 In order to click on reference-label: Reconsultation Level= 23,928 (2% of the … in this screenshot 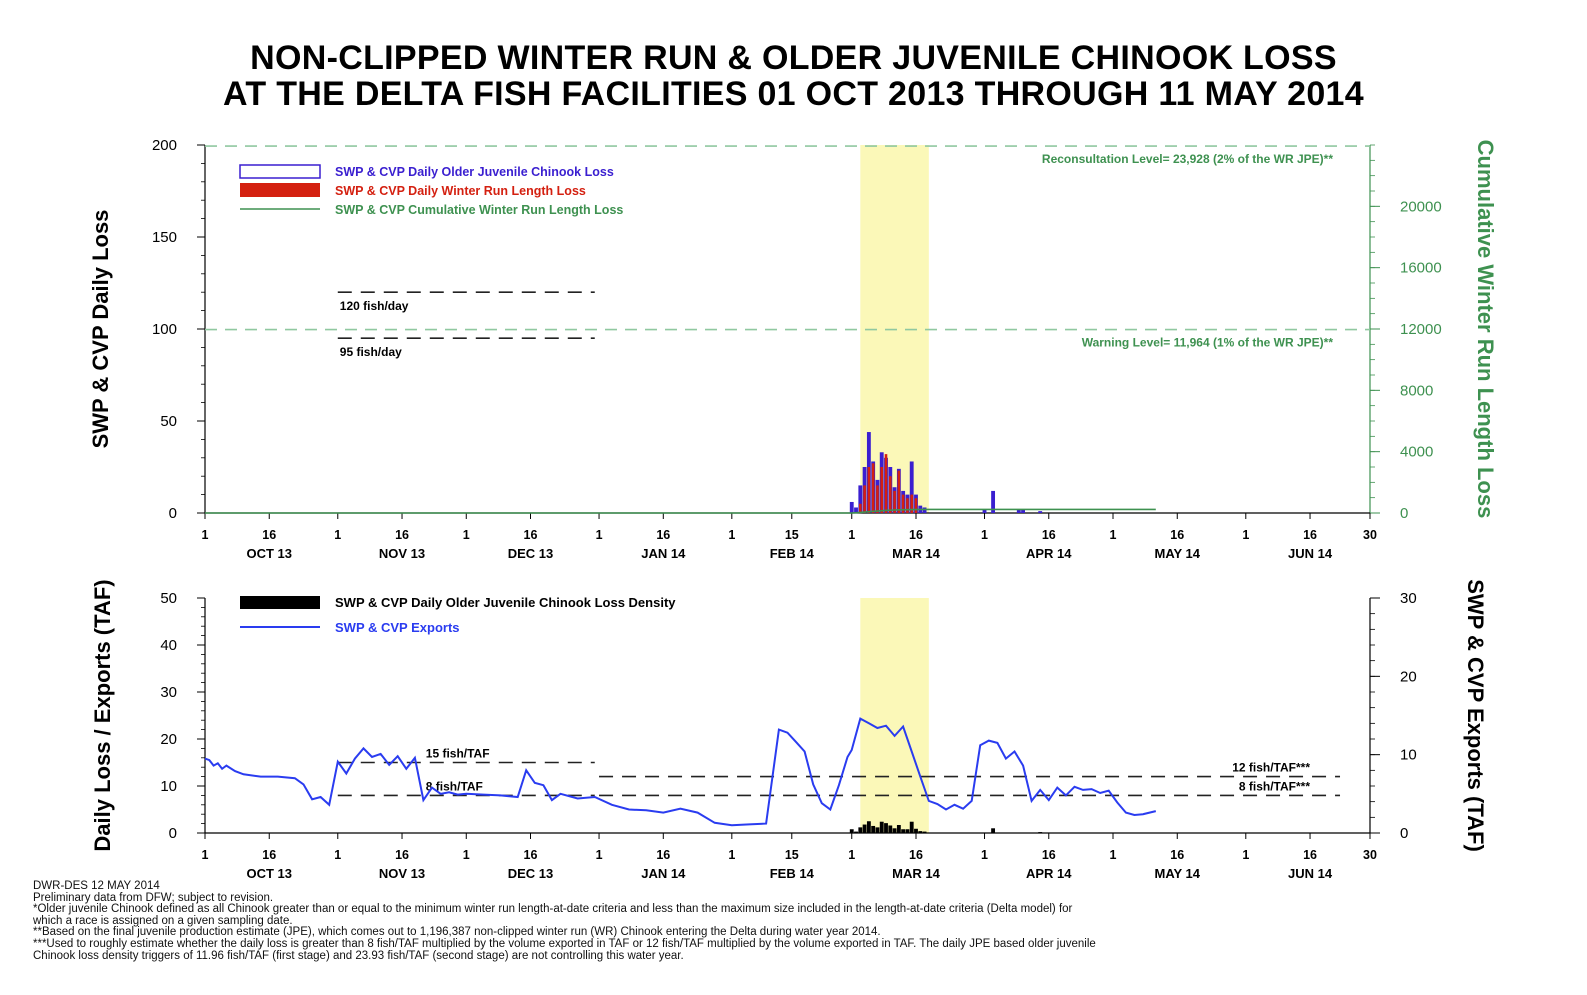, I will do `click(1187, 159)`.